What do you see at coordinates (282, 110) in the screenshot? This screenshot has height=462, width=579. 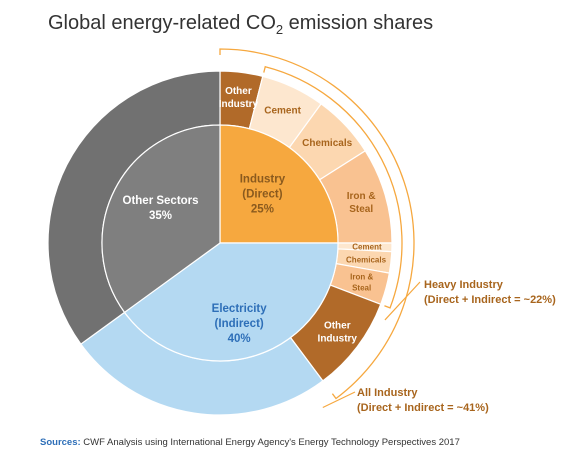 I see `outer-label-cement-direct-1: Cement` at bounding box center [282, 110].